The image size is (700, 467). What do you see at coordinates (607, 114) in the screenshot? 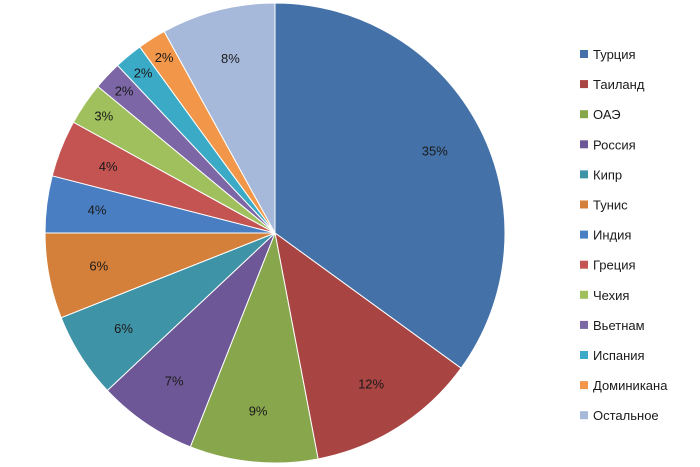
I see `legend-label-3: ОАЭ` at bounding box center [607, 114].